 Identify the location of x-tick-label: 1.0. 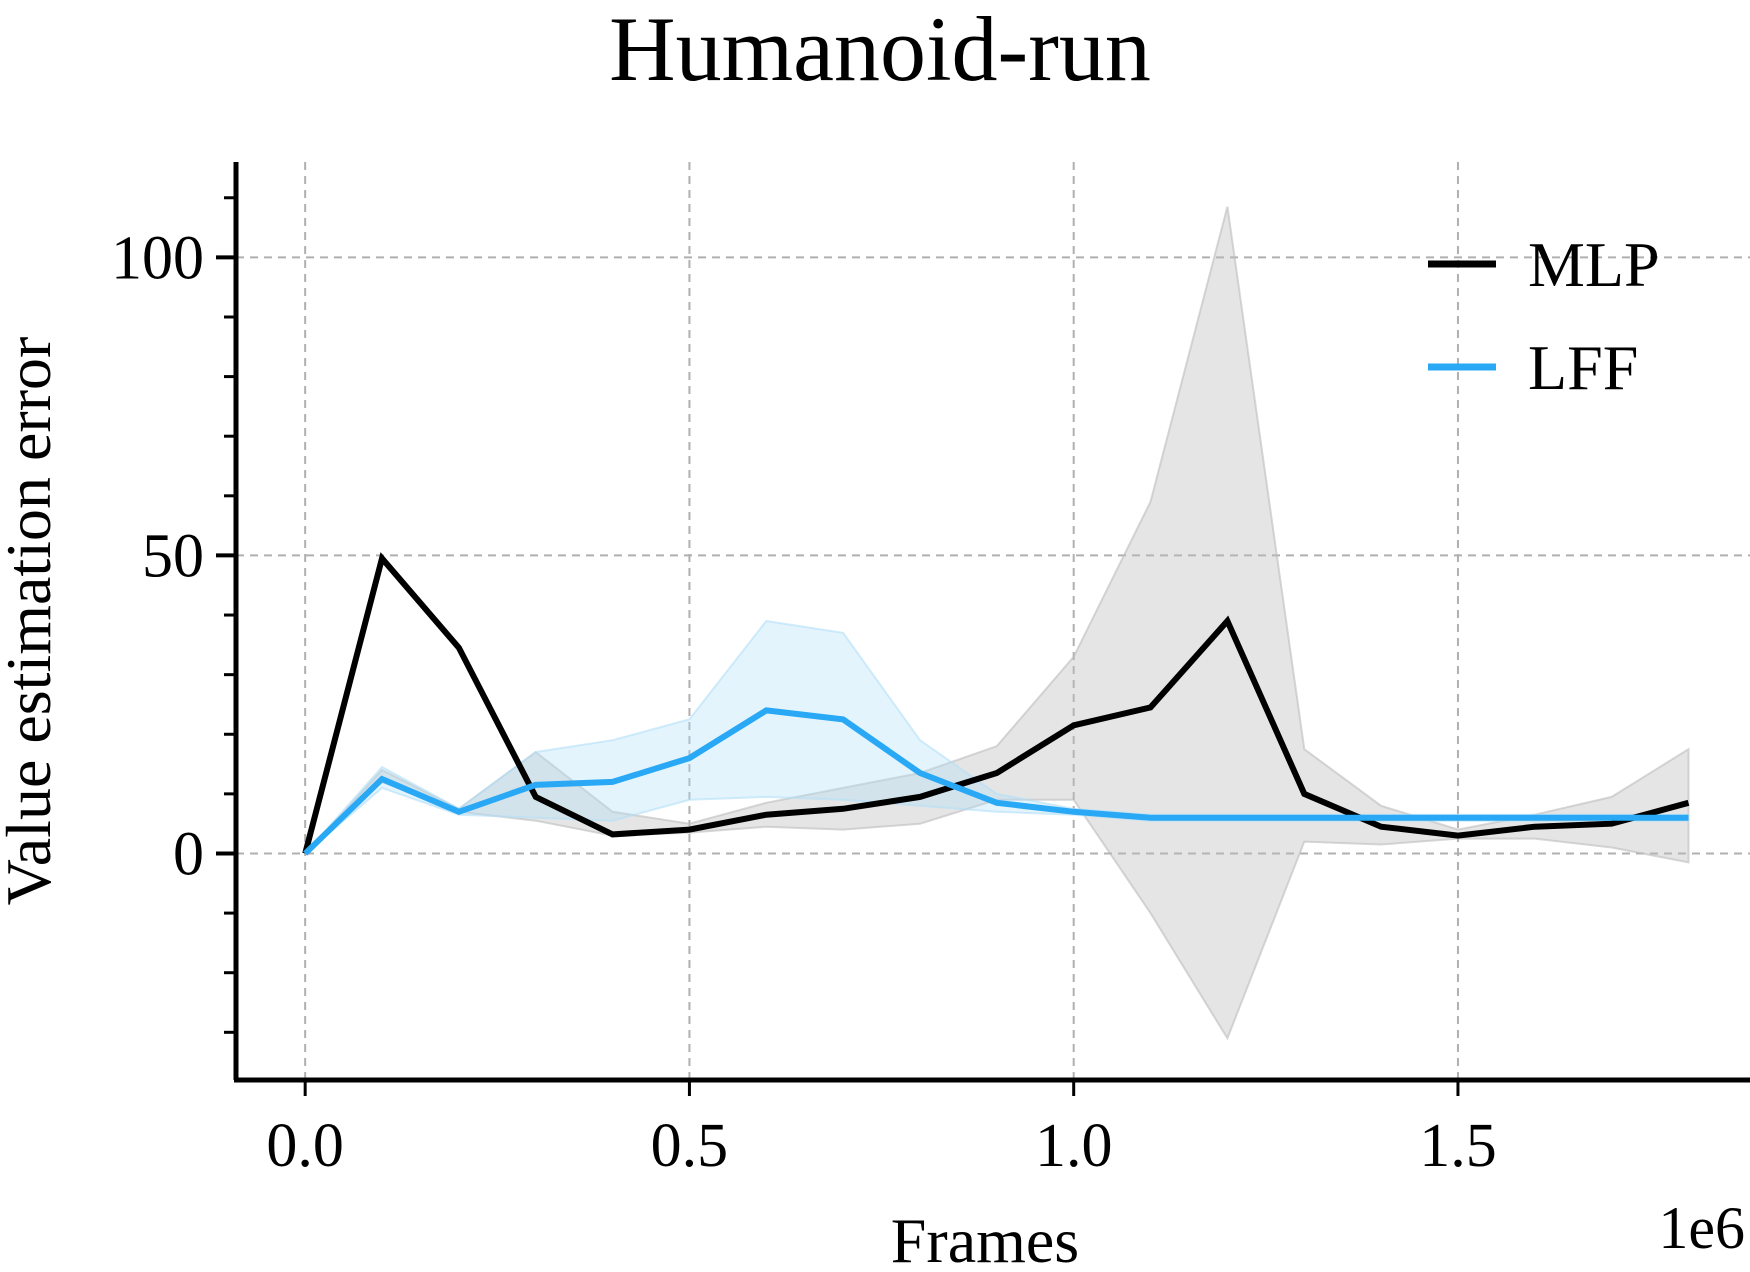
(1074, 1146).